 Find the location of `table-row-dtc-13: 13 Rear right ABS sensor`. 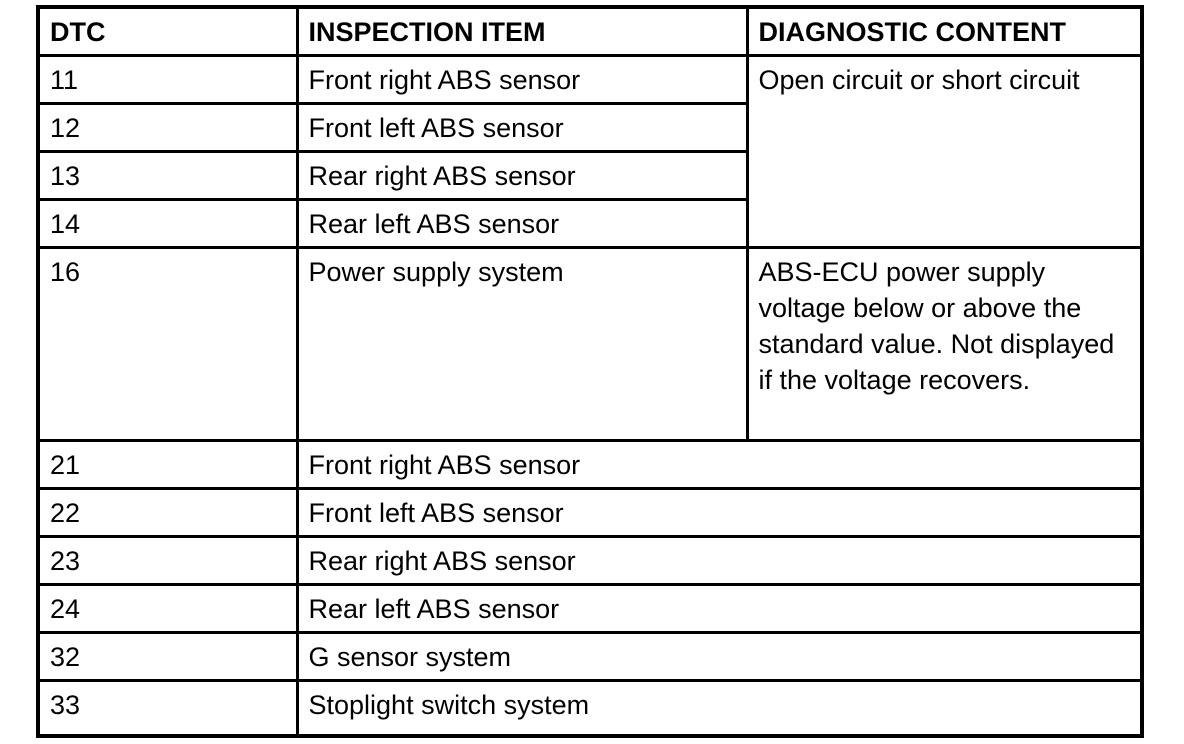

table-row-dtc-13: 13 Rear right ABS sensor is located at coordinates (589, 175).